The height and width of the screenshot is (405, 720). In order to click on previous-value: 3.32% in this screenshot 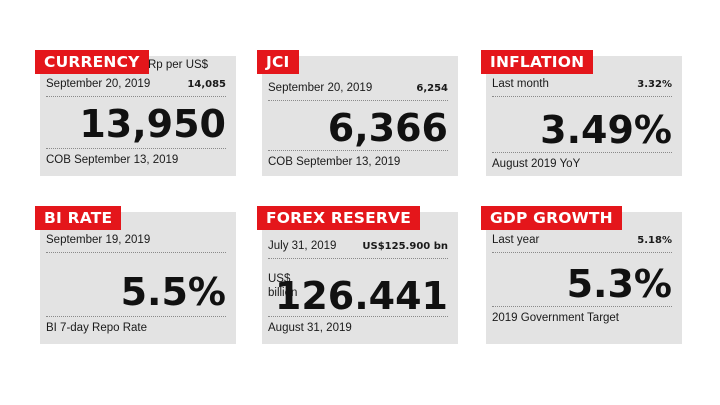, I will do `click(654, 84)`.